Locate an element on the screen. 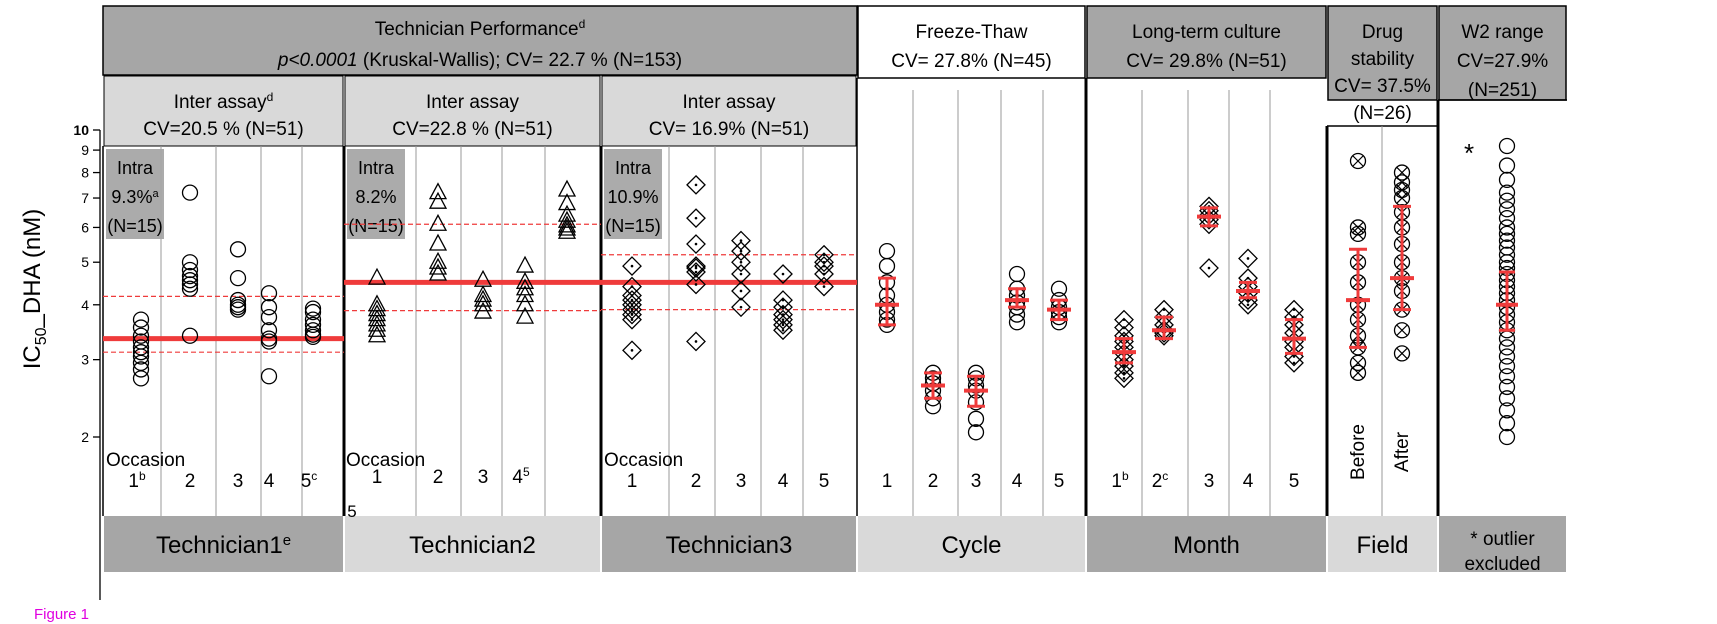 The image size is (1717, 624). panel-footer-label-part: Technician3 is located at coordinates (729, 545).